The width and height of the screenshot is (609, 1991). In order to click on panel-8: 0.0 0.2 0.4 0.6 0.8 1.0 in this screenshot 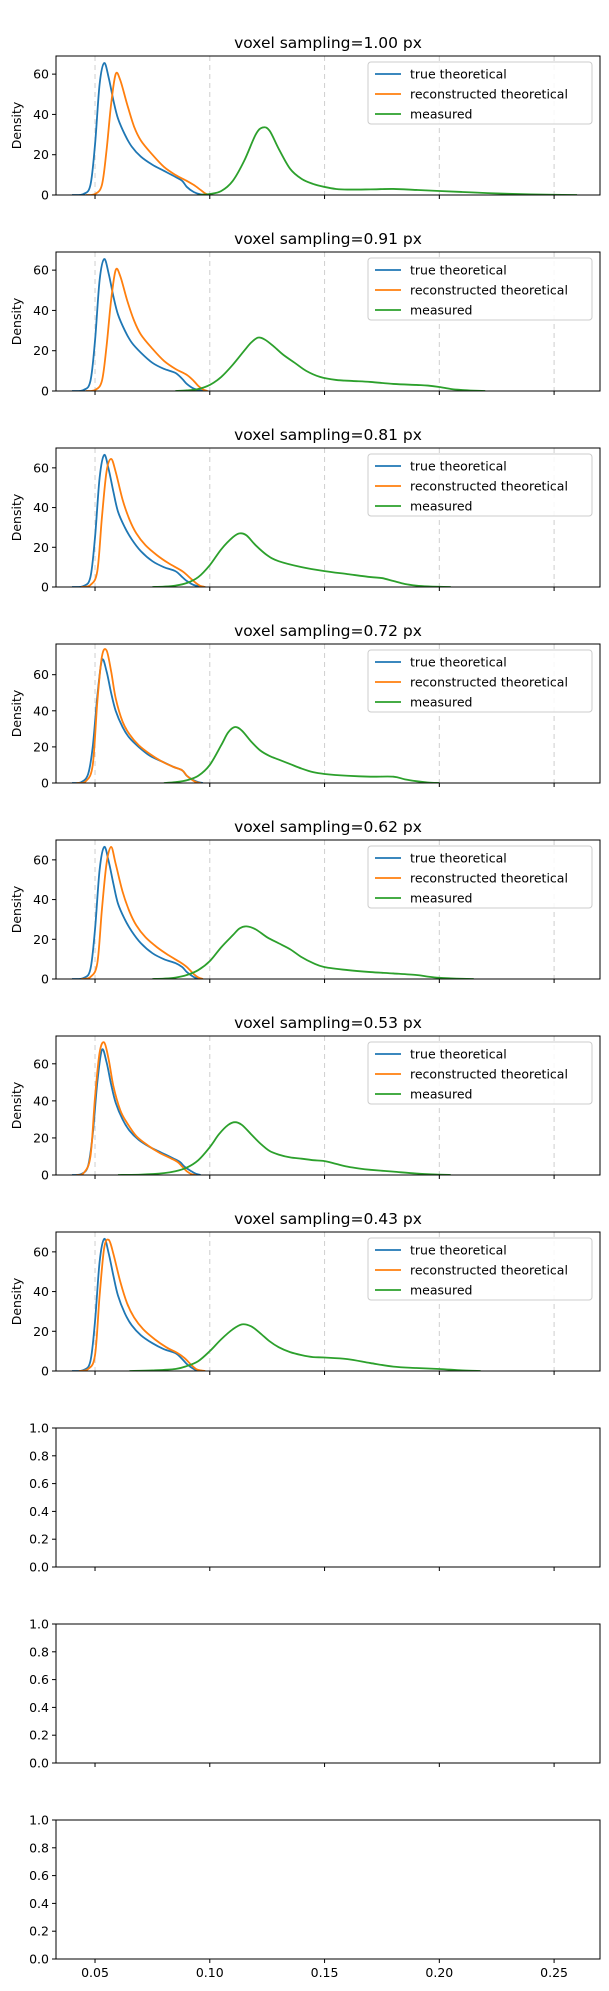, I will do `click(315, 1498)`.